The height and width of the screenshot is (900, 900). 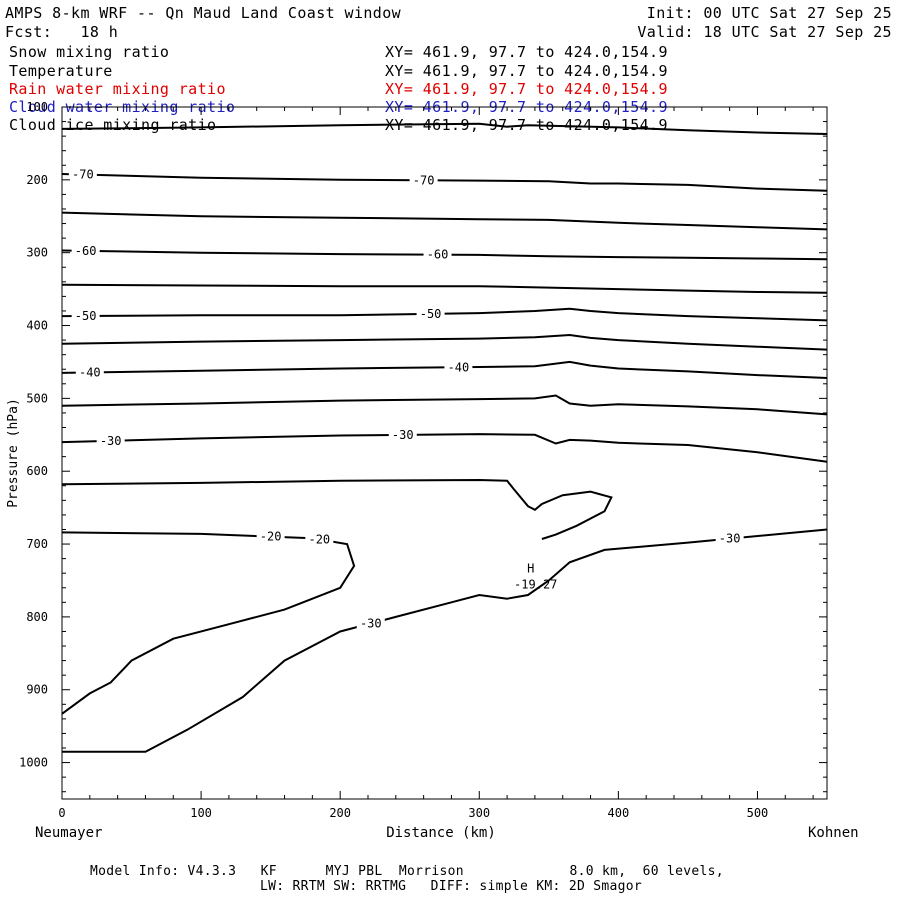 What do you see at coordinates (37, 326) in the screenshot?
I see `y-tick-label: 400` at bounding box center [37, 326].